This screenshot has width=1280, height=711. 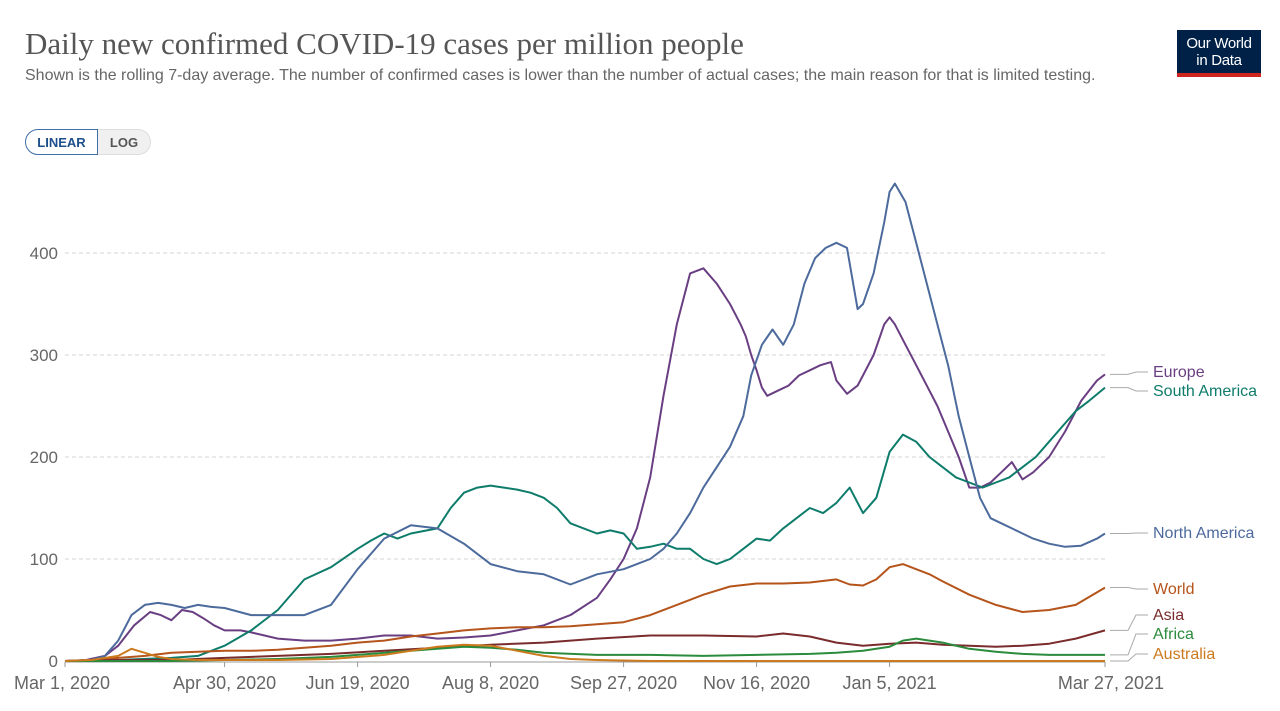 I want to click on series-label-africa: Africa, so click(x=1173, y=634).